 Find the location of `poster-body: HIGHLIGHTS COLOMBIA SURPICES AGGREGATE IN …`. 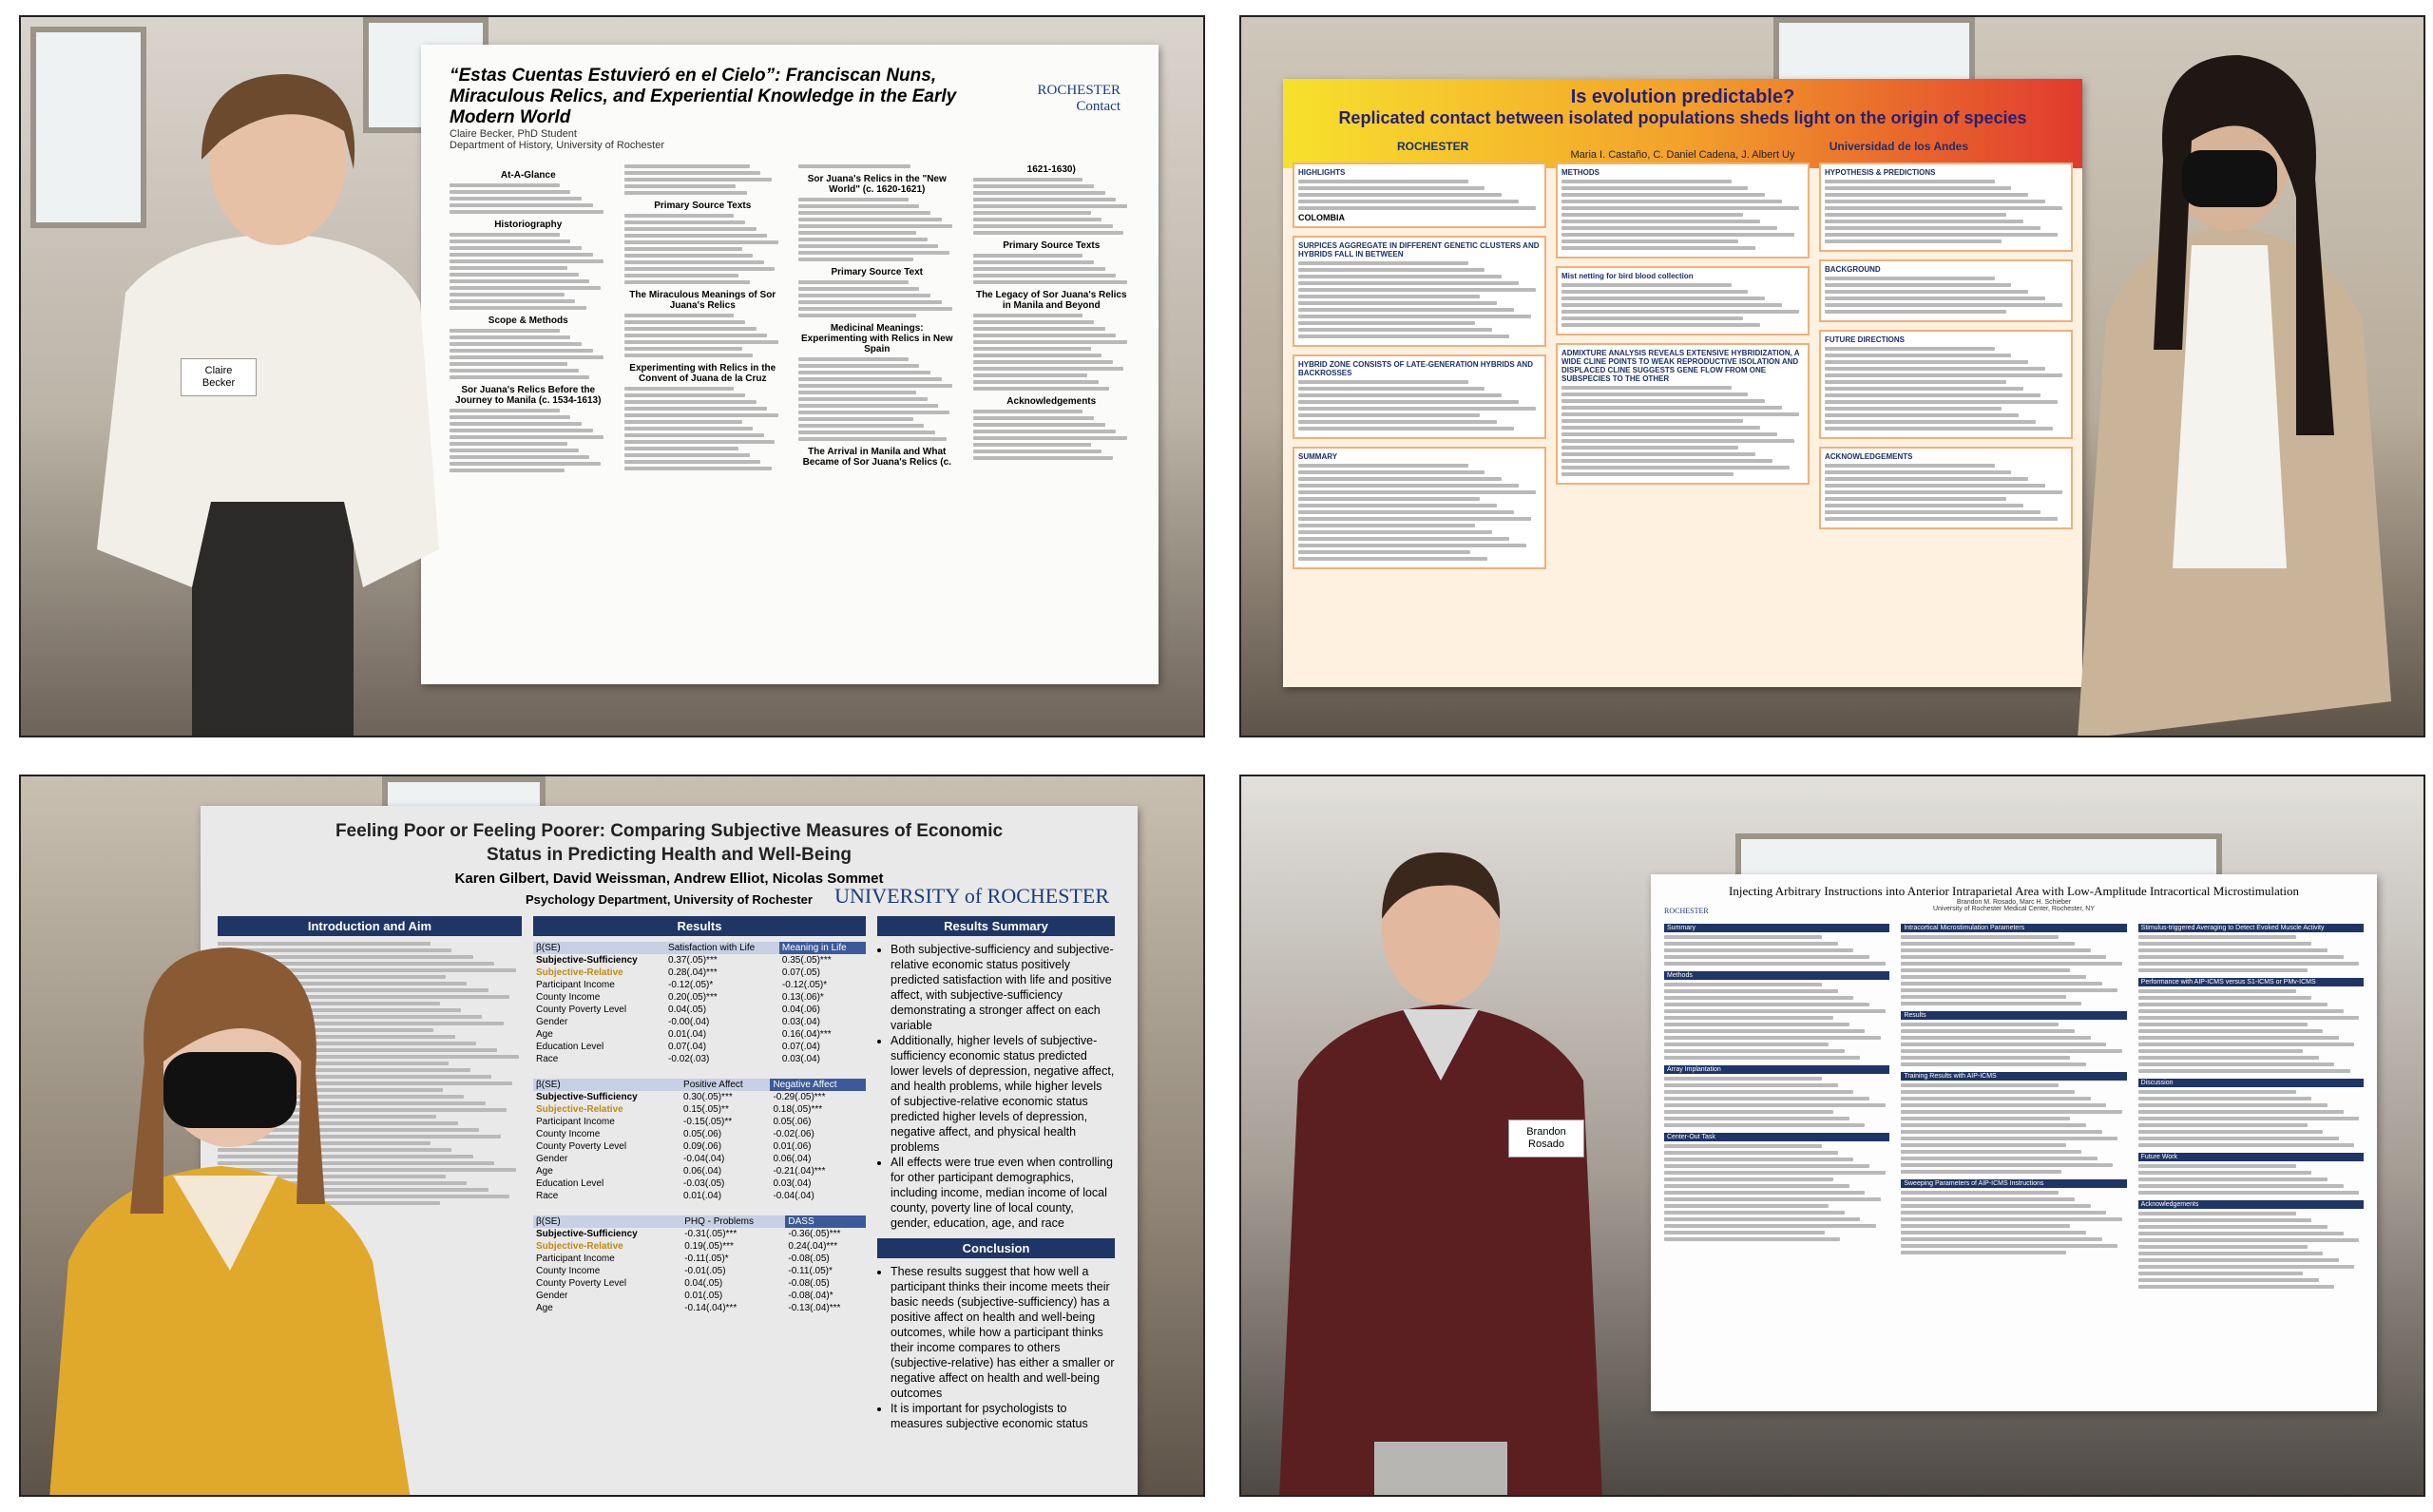

poster-body: HIGHLIGHTS COLOMBIA SURPICES AGGREGATE IN … is located at coordinates (1682, 366).